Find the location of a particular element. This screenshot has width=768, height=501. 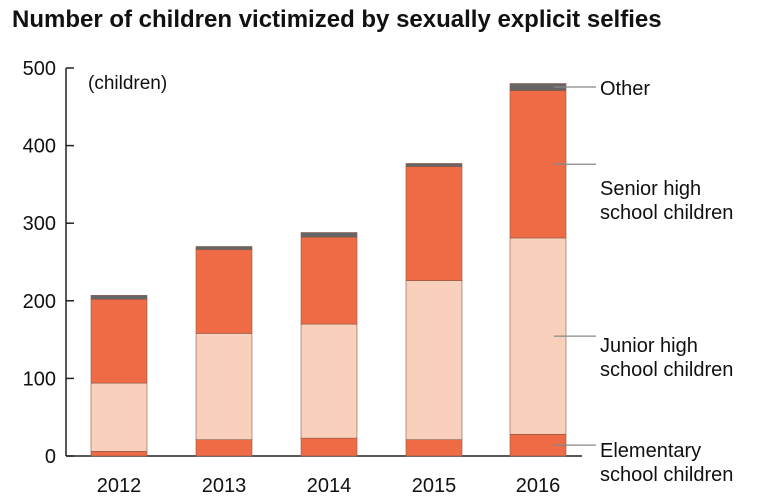

y-tick-label: 100 is located at coordinates (39, 379).